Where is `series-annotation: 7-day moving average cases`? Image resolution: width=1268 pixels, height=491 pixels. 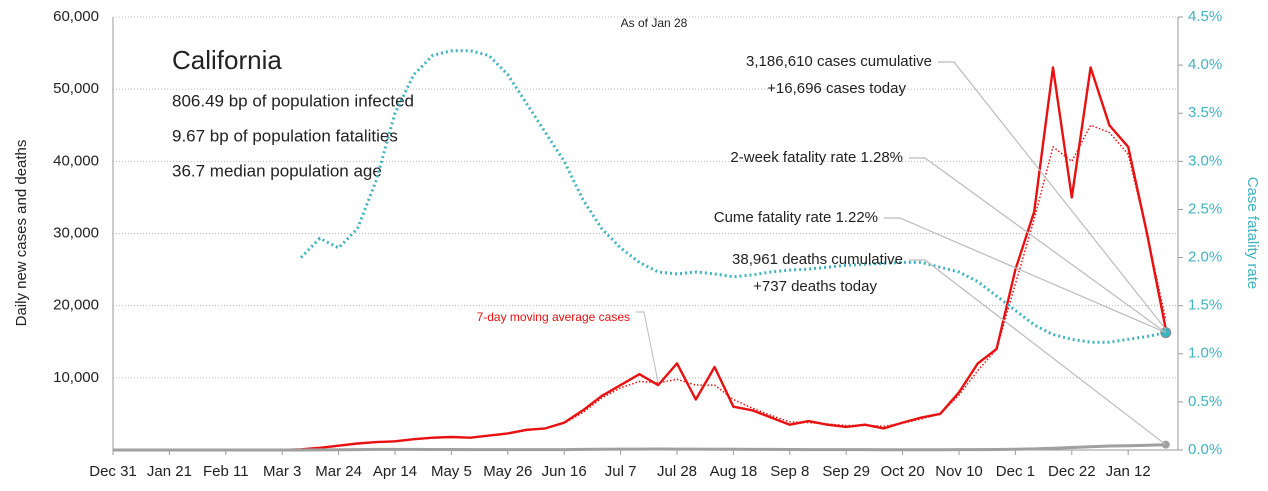
series-annotation: 7-day moving average cases is located at coordinates (553, 317).